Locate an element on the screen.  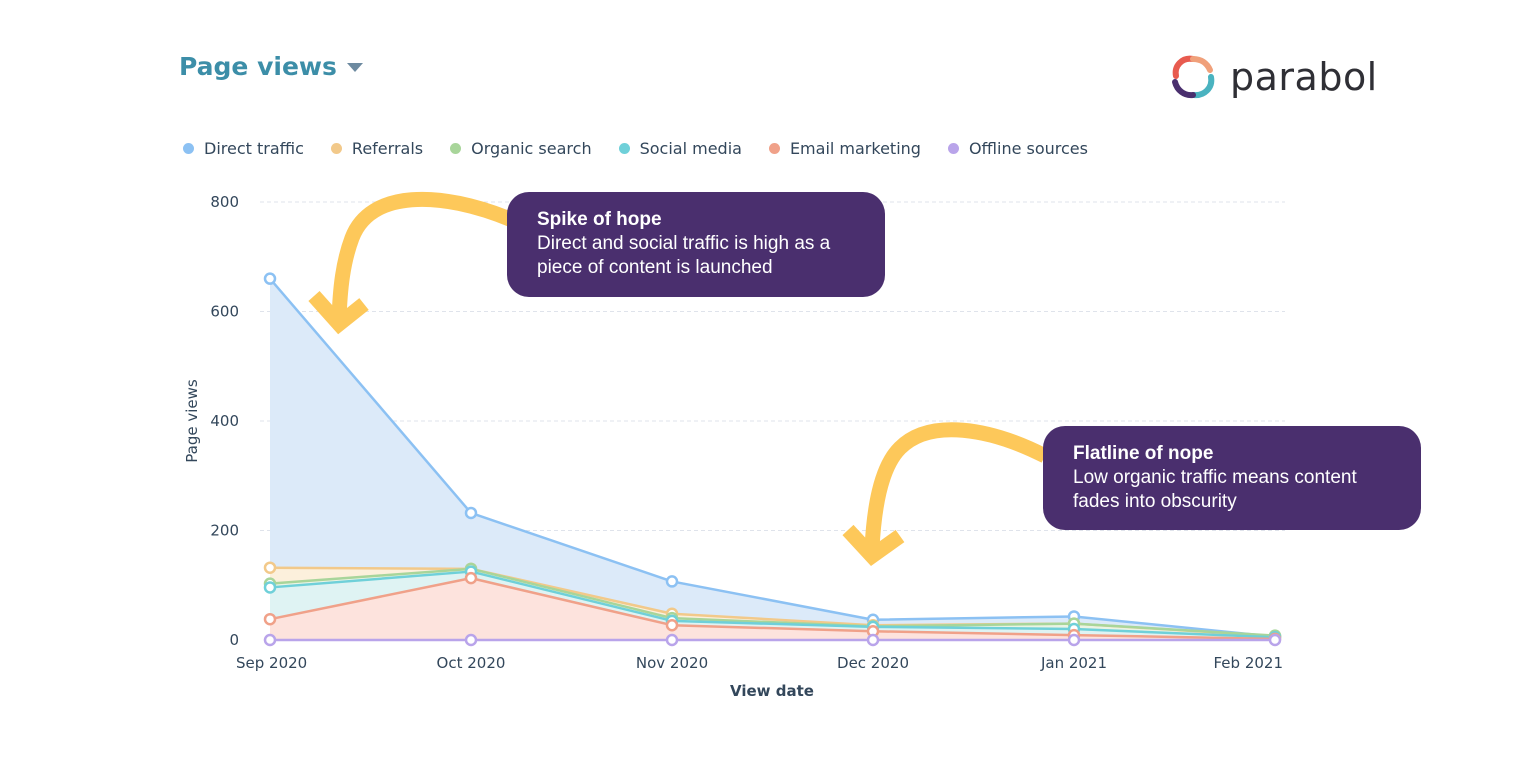
caret-down-icon is located at coordinates (354, 67).